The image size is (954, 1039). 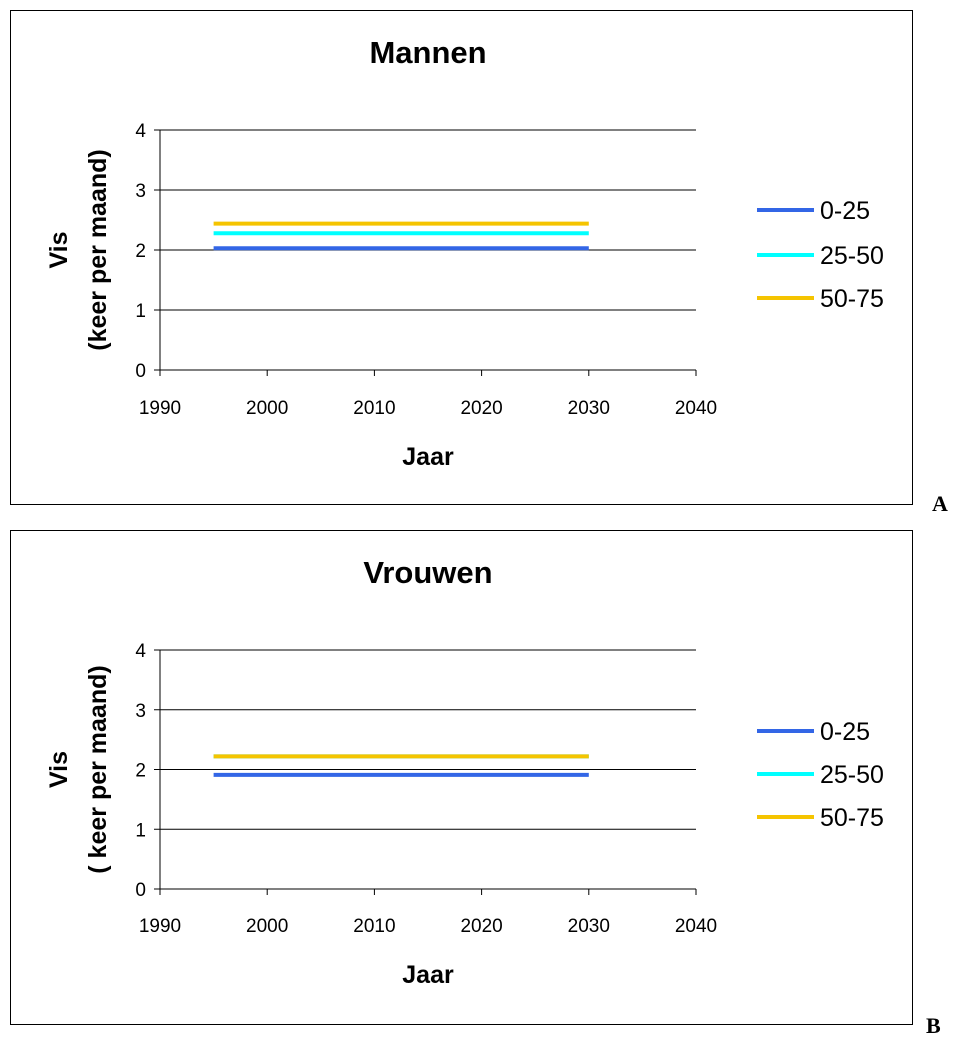 I want to click on x-tick-label-b: 2010, so click(x=374, y=926).